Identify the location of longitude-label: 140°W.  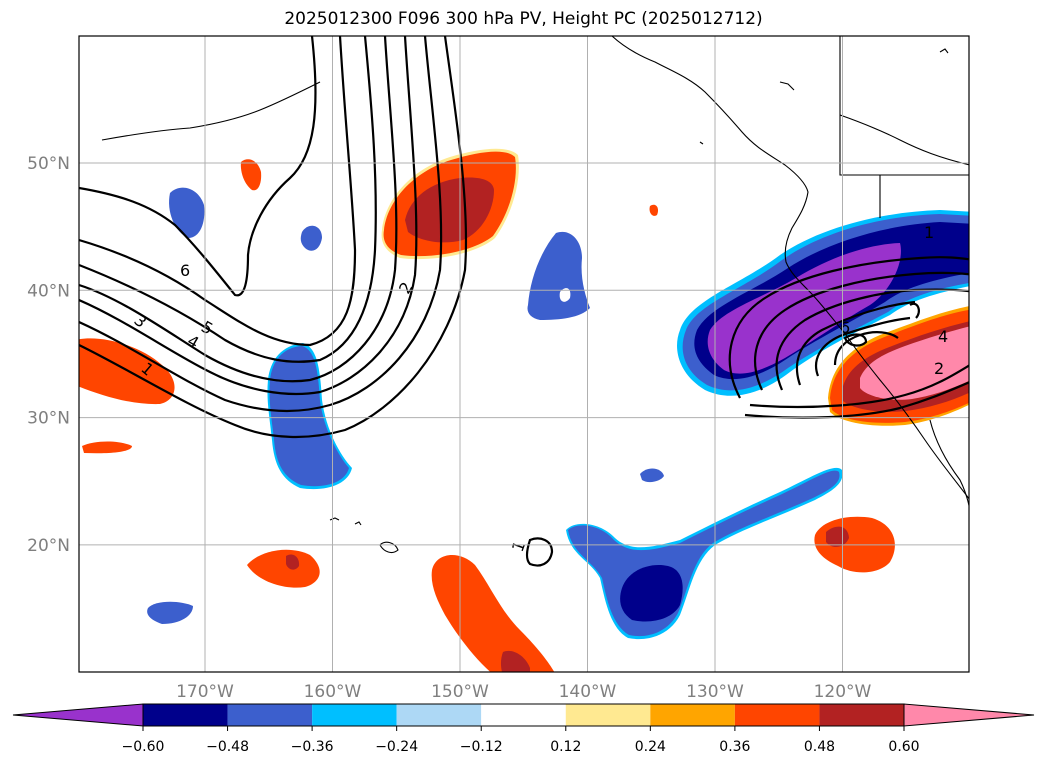
(588, 692).